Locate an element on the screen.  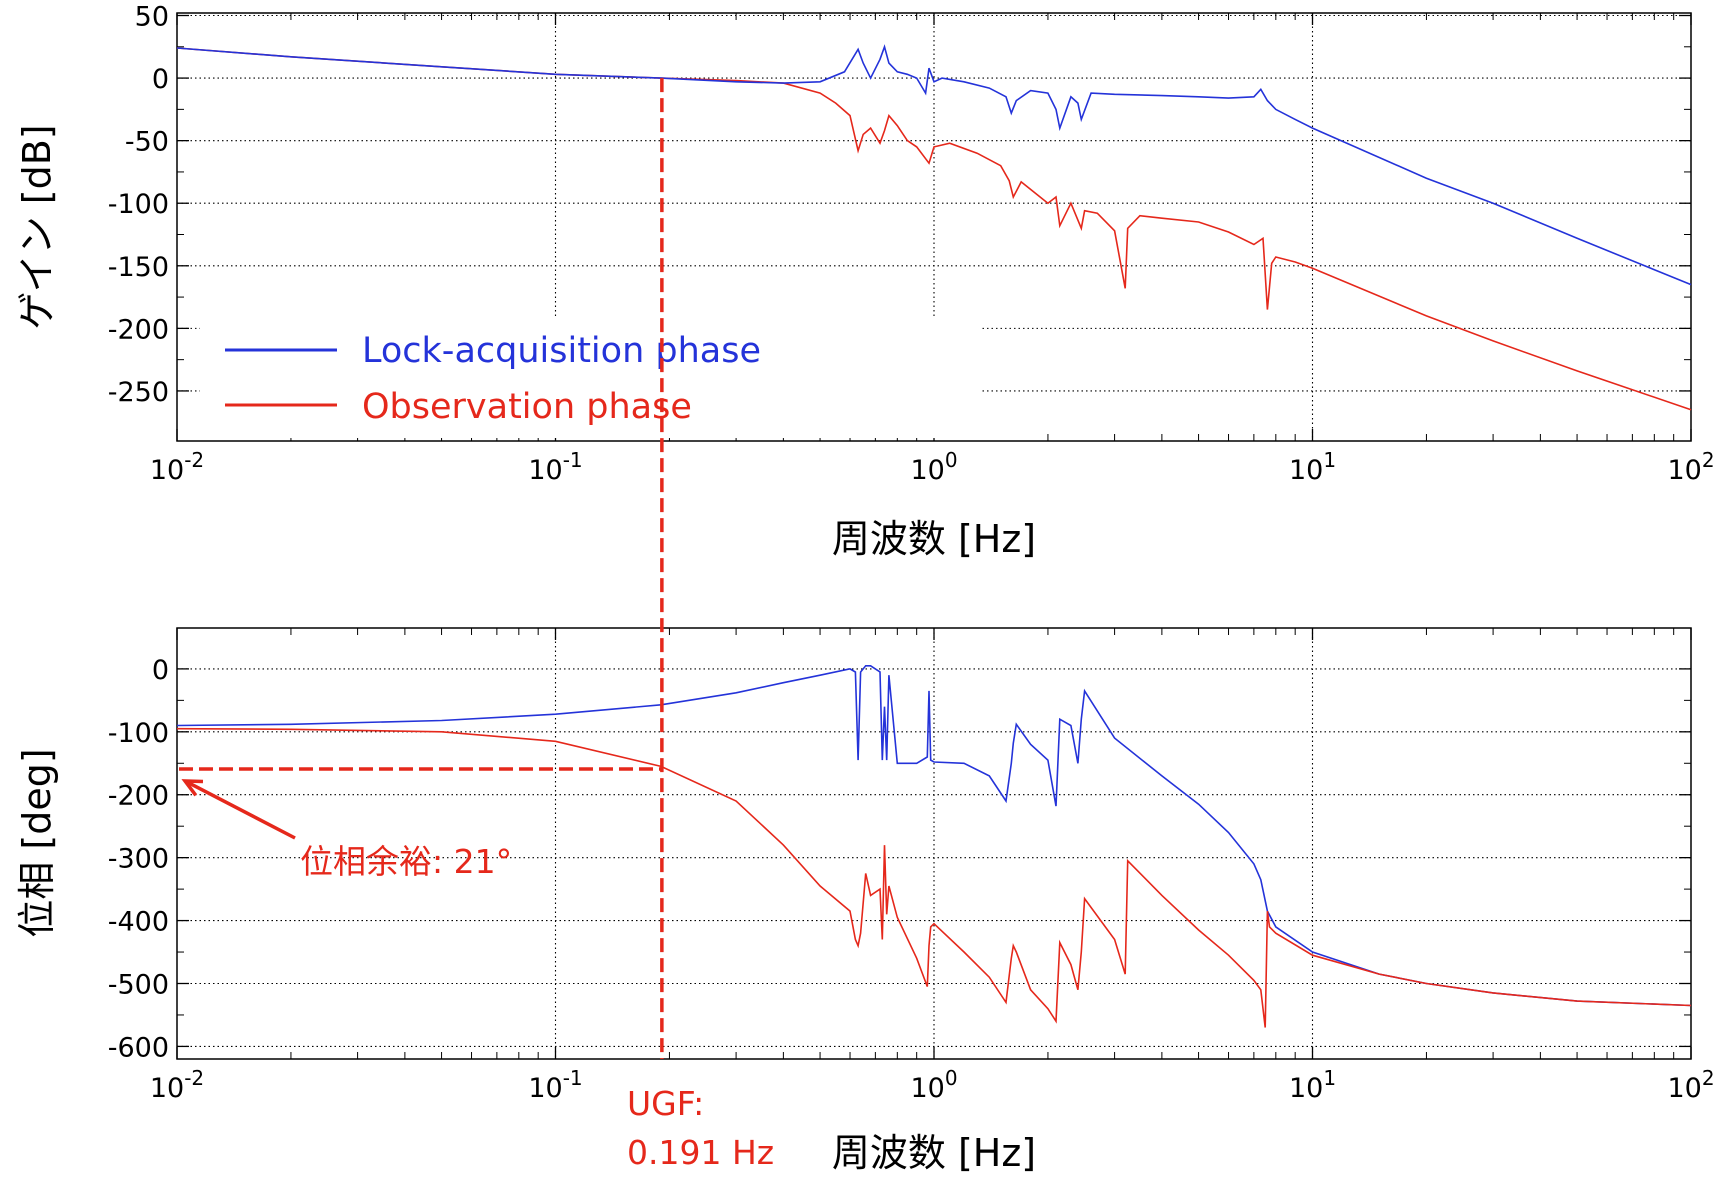
gain-legend-box is located at coordinates (590, 378).